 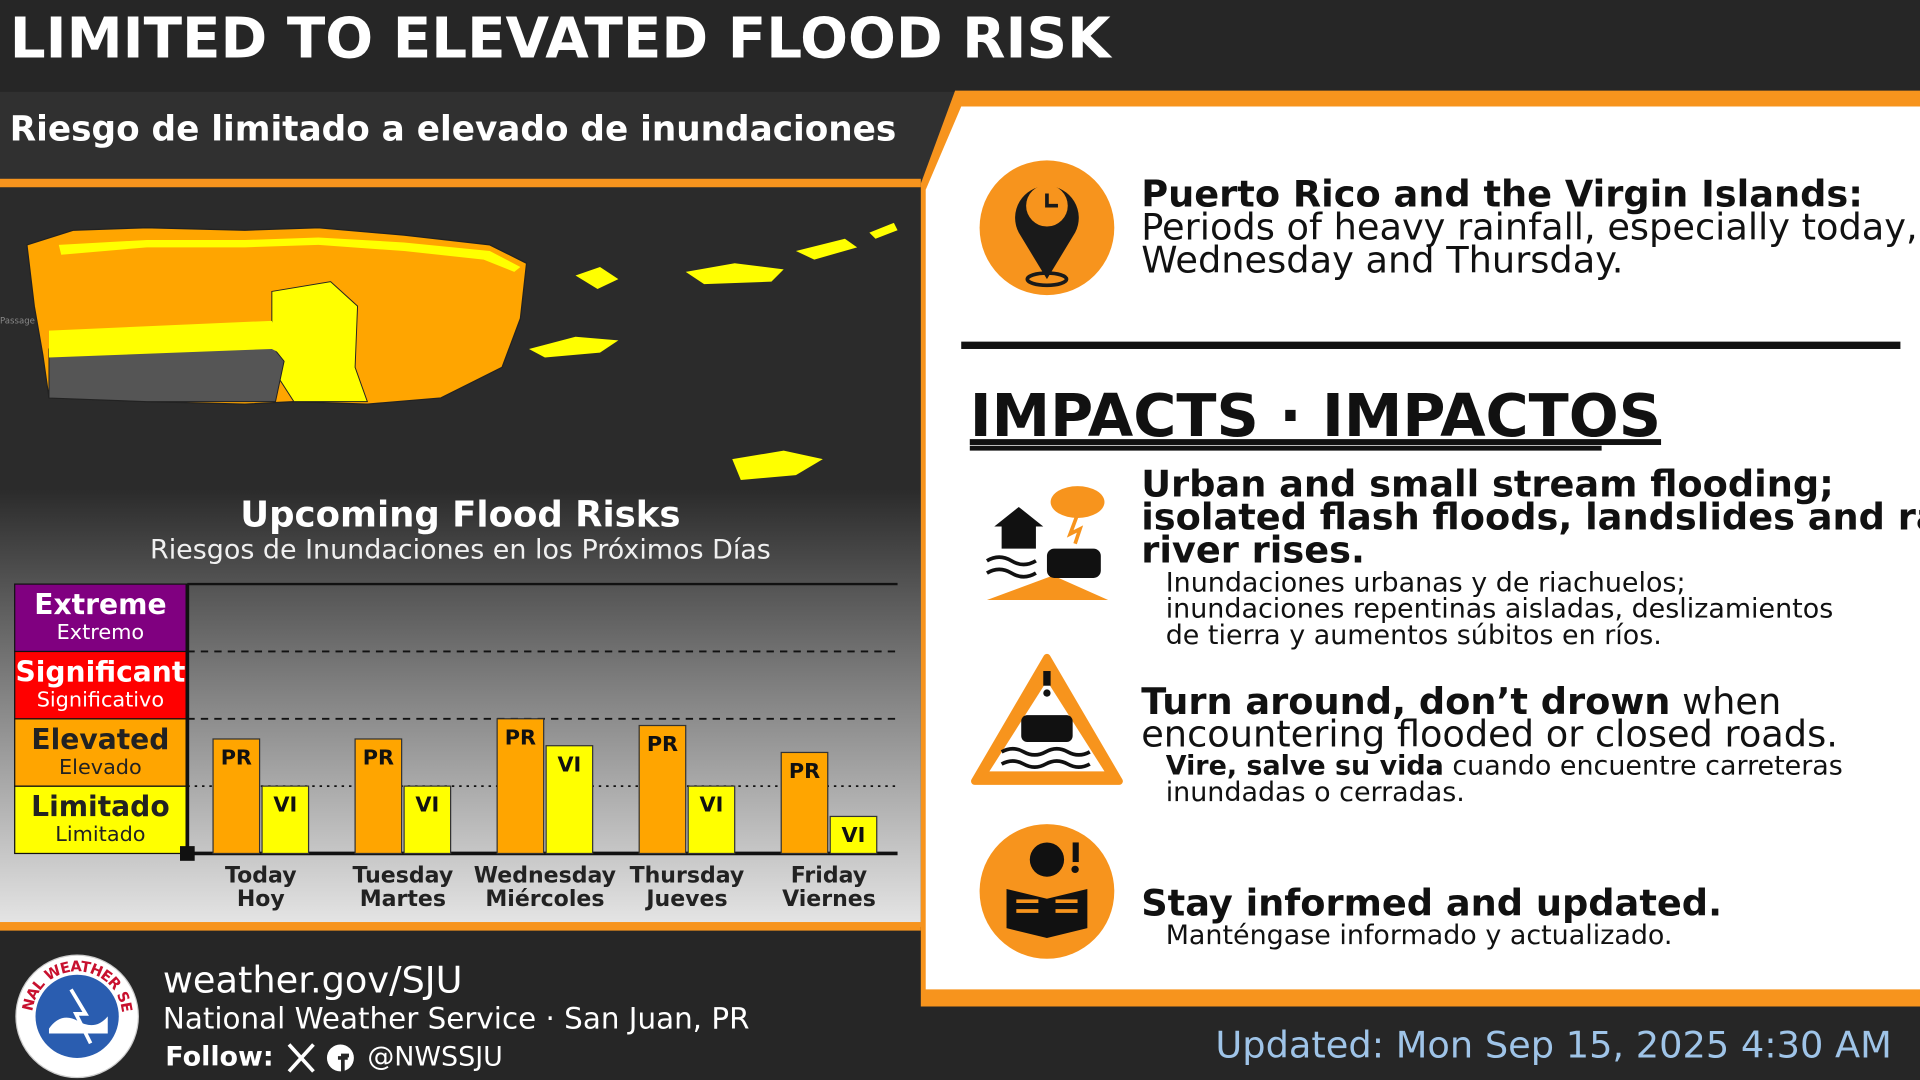 I want to click on impact-heading: encountering flooded or closed roads., so click(x=1489, y=733).